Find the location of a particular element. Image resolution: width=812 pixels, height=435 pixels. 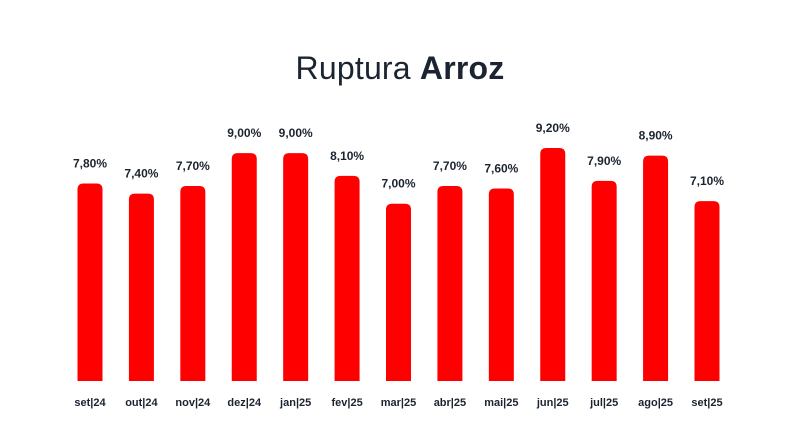

x-tick-label: set|24 is located at coordinates (90, 403).